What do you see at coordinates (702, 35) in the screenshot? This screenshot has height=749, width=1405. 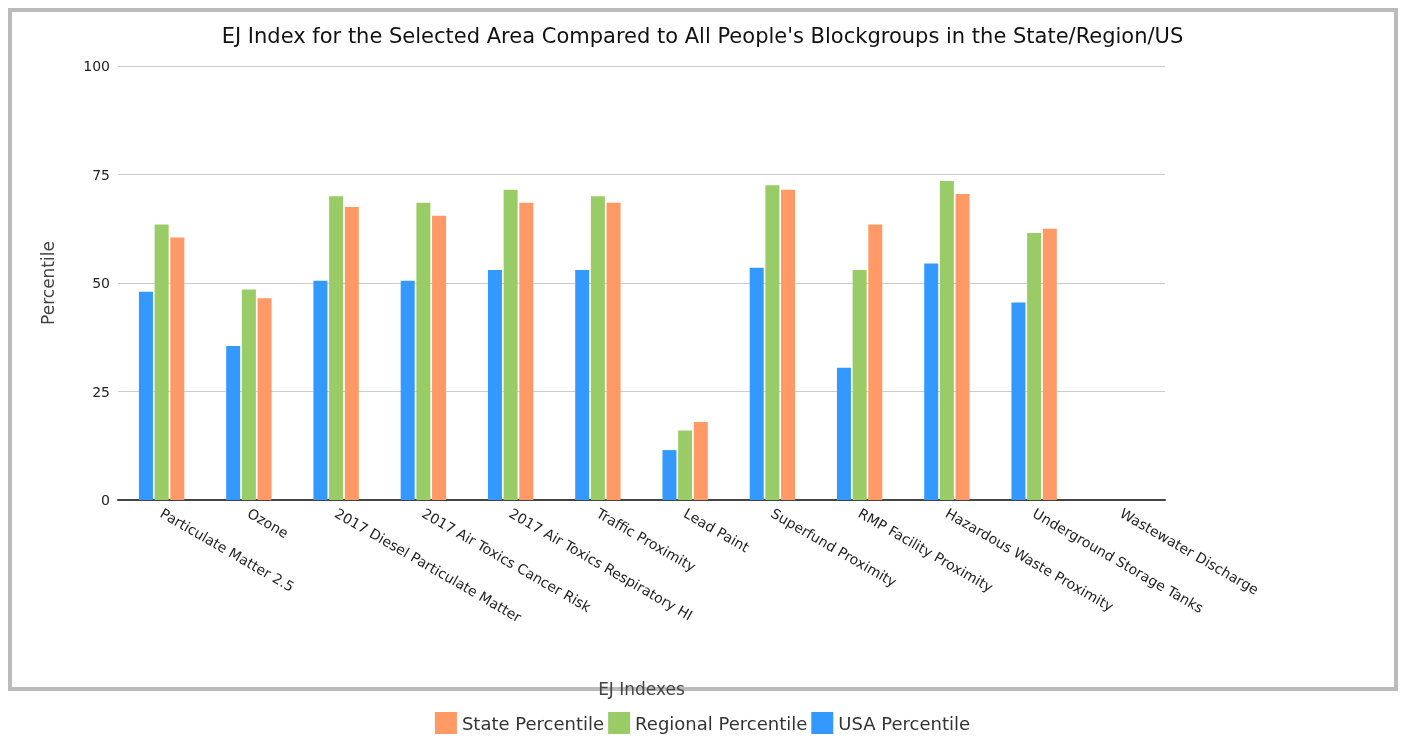 I see `chart-title: EJ Index for the Selected Area Compared to All People's Blockgroups in the State/Region/US` at bounding box center [702, 35].